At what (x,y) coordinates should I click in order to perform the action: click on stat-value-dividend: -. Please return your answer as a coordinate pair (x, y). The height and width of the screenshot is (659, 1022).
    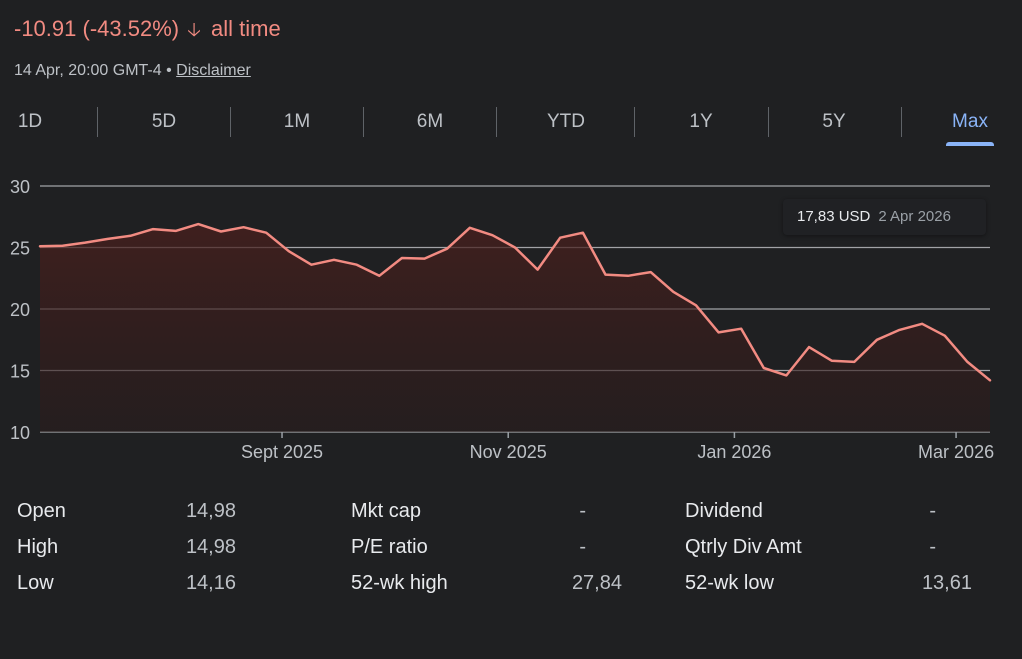
    Looking at the image, I should click on (932, 511).